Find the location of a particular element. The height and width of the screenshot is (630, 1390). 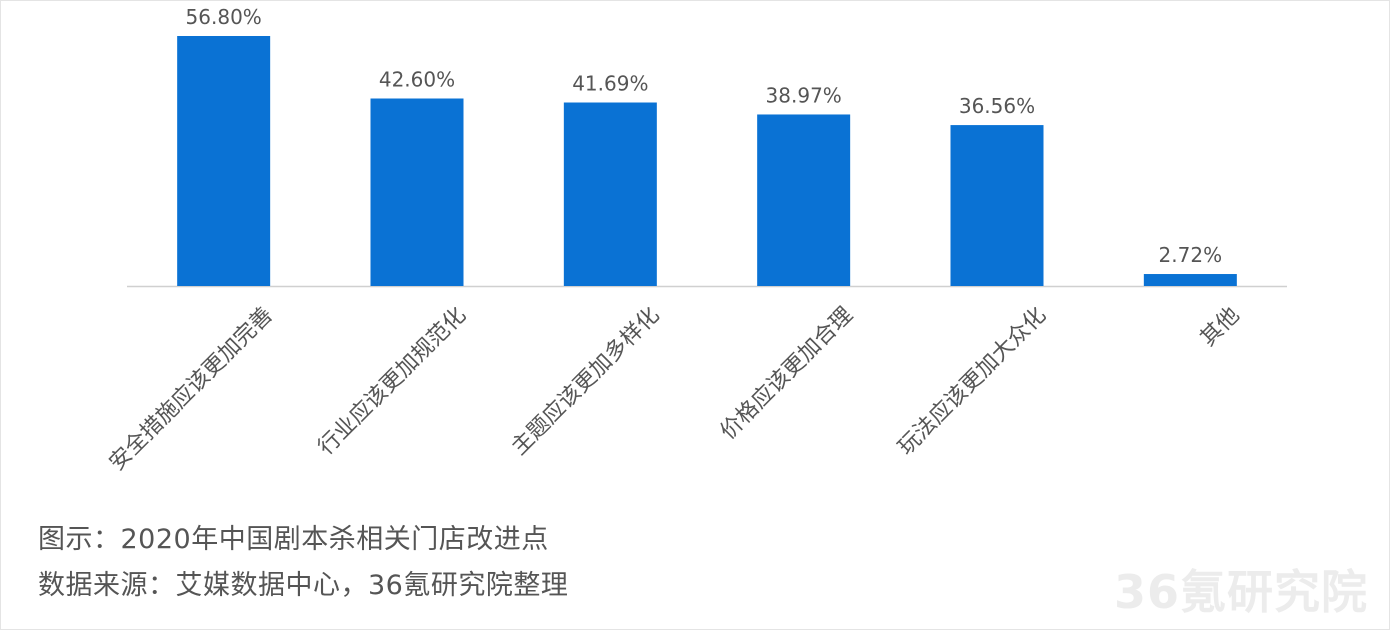

watermark-logo: 36氪研究院 is located at coordinates (1240, 592).